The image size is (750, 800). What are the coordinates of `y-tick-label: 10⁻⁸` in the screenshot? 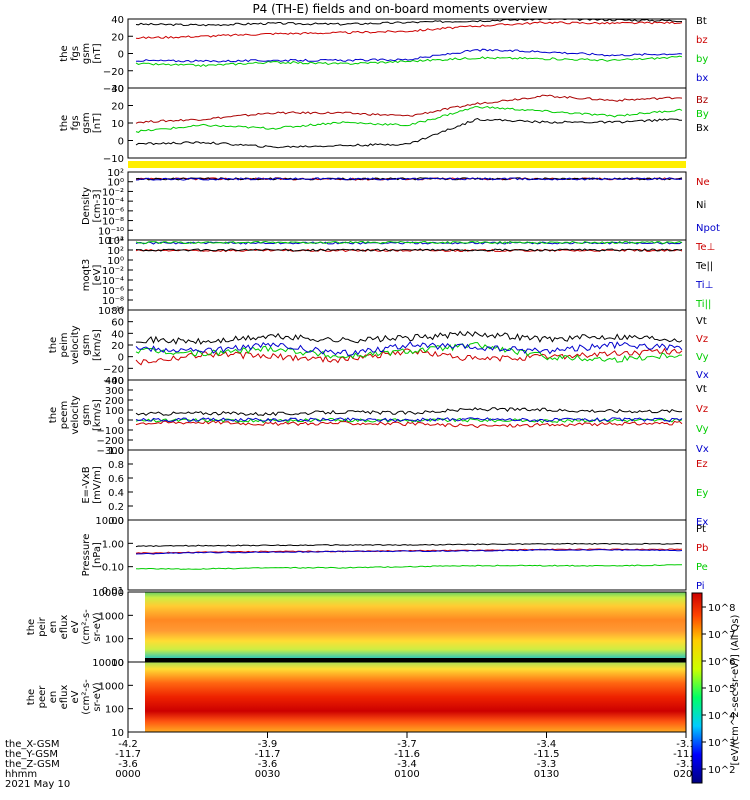 It's located at (113, 222).